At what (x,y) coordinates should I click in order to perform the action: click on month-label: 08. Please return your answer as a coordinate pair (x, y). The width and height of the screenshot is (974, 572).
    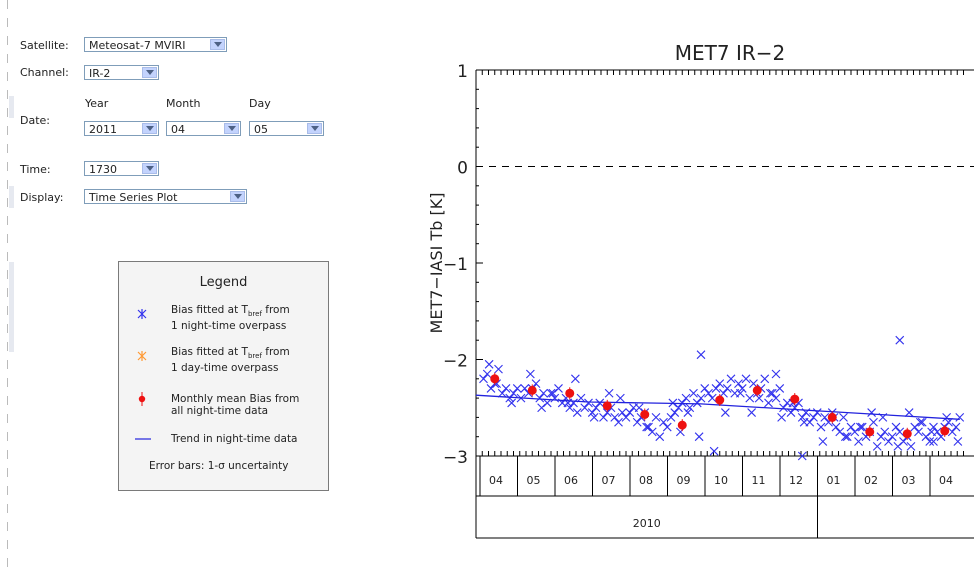
    Looking at the image, I should click on (646, 480).